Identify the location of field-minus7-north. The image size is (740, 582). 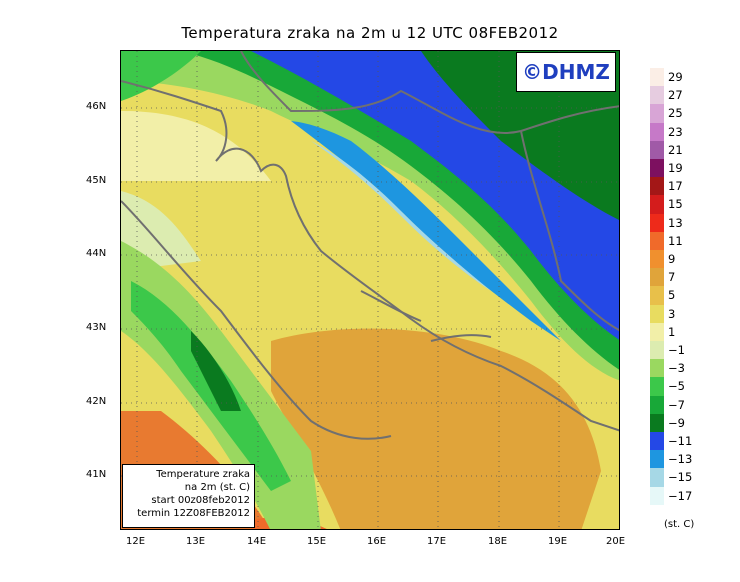
(520, 135).